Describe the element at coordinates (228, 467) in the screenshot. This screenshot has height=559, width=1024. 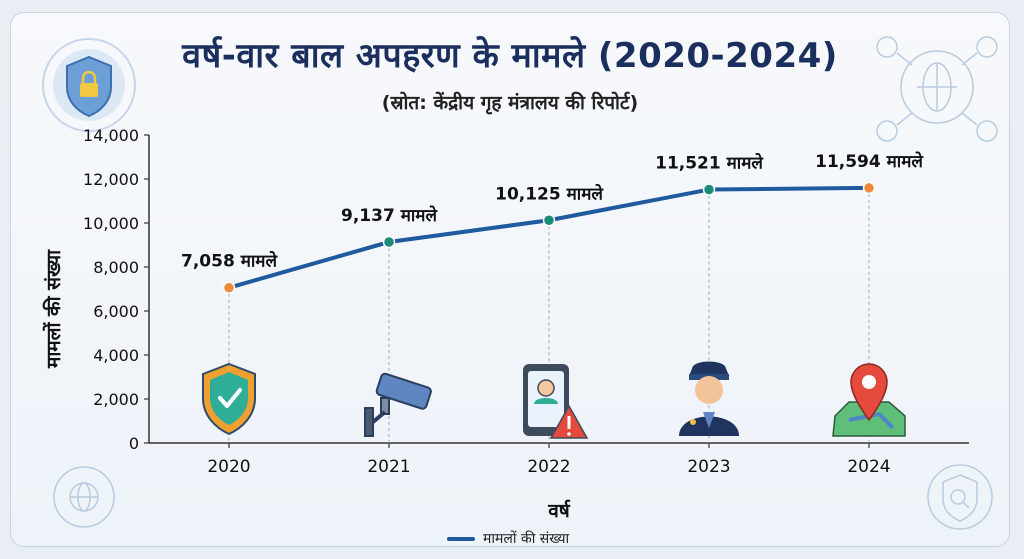
I see `x-tick-label: 2020` at that location.